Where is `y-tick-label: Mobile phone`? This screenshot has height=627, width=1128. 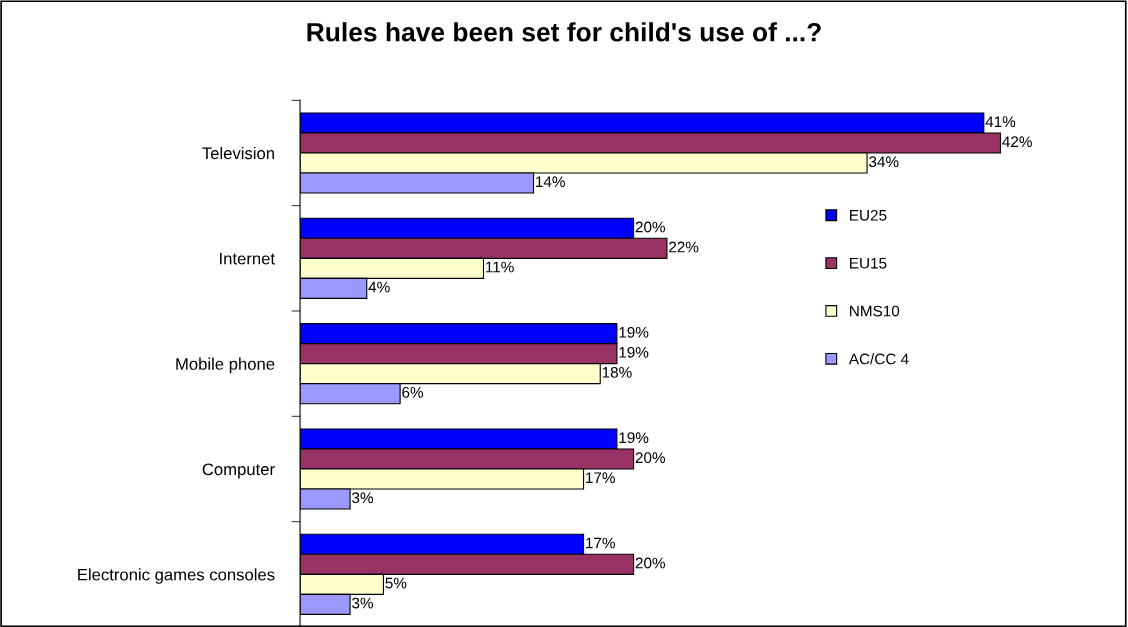 y-tick-label: Mobile phone is located at coordinates (225, 365).